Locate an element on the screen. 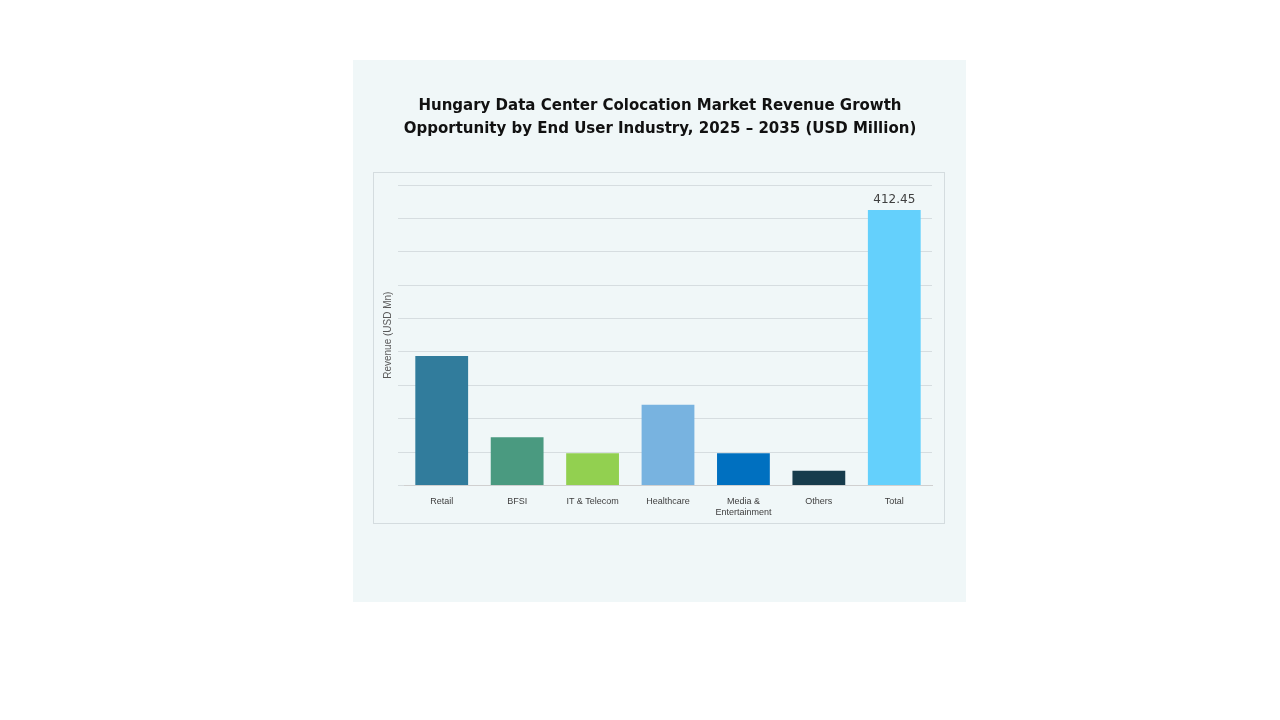  x-tick-label: Healthcare is located at coordinates (668, 501).